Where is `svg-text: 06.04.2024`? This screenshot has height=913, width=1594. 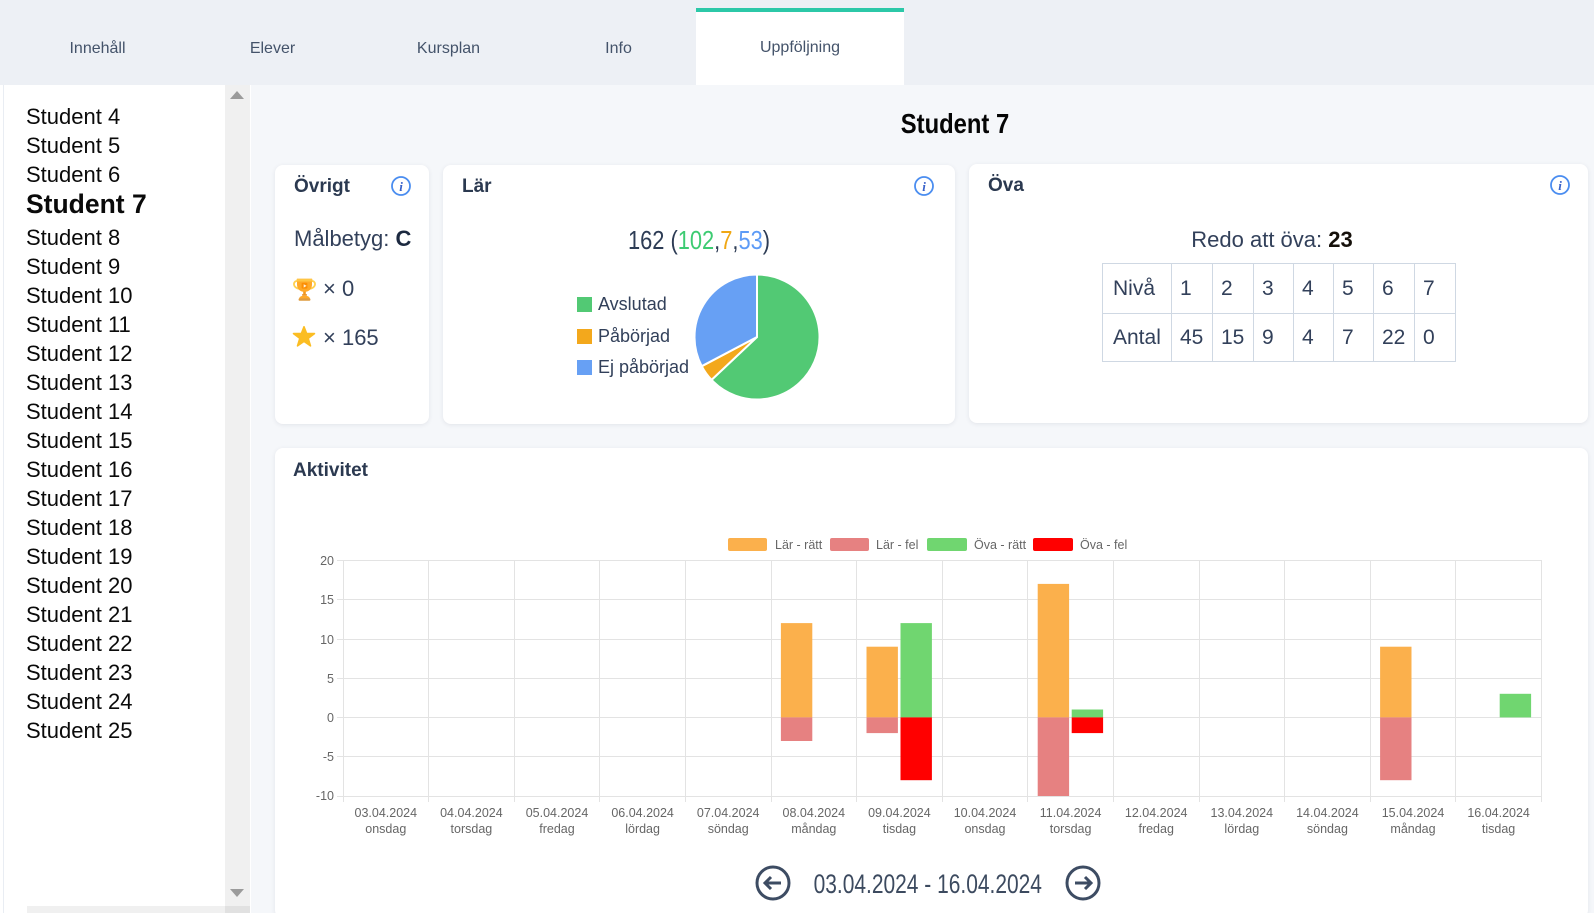
svg-text: 06.04.2024 is located at coordinates (642, 813).